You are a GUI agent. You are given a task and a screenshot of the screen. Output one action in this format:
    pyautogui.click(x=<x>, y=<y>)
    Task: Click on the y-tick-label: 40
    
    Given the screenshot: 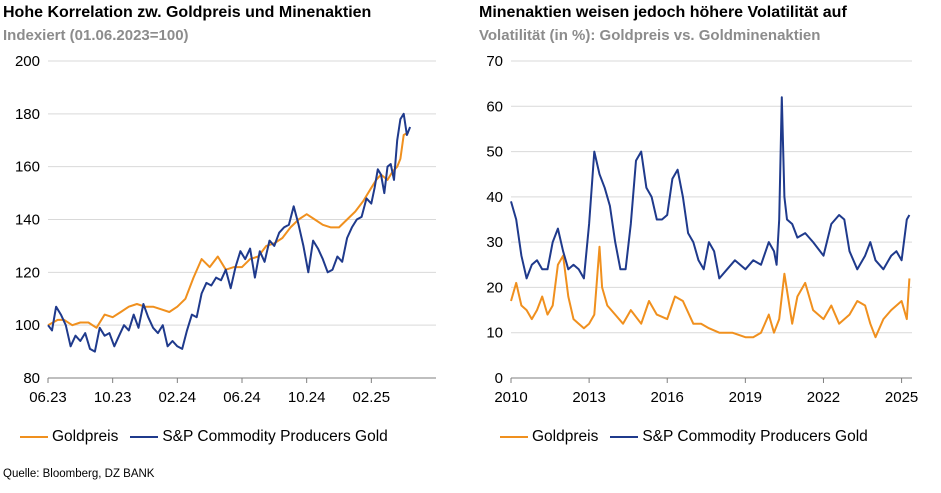 What is the action you would take?
    pyautogui.click(x=494, y=197)
    